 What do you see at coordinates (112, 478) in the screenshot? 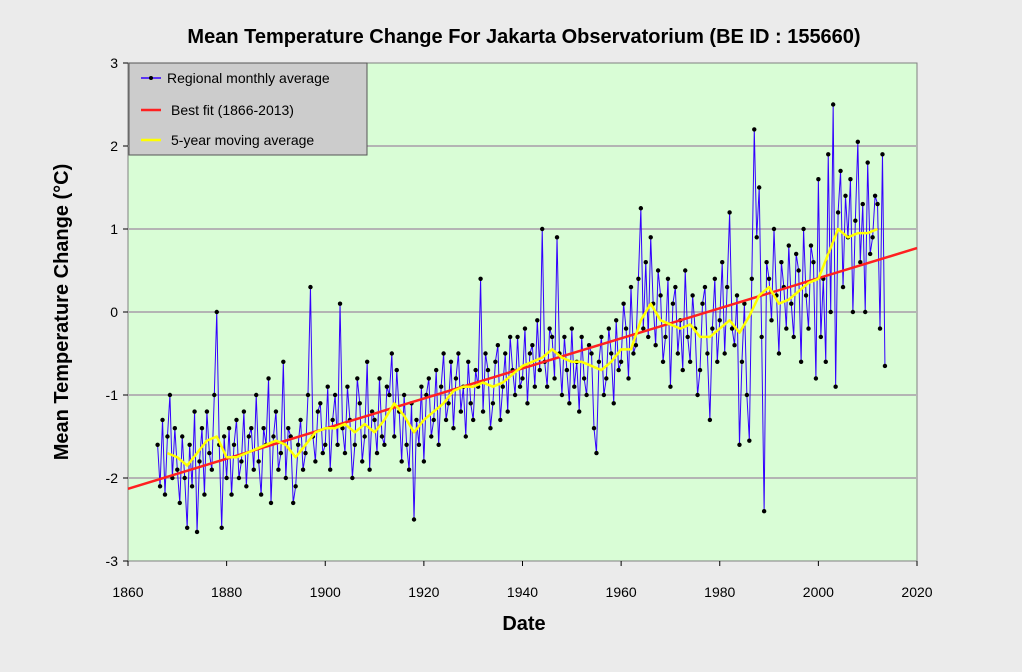
I see `y-tick-label: -2` at bounding box center [112, 478].